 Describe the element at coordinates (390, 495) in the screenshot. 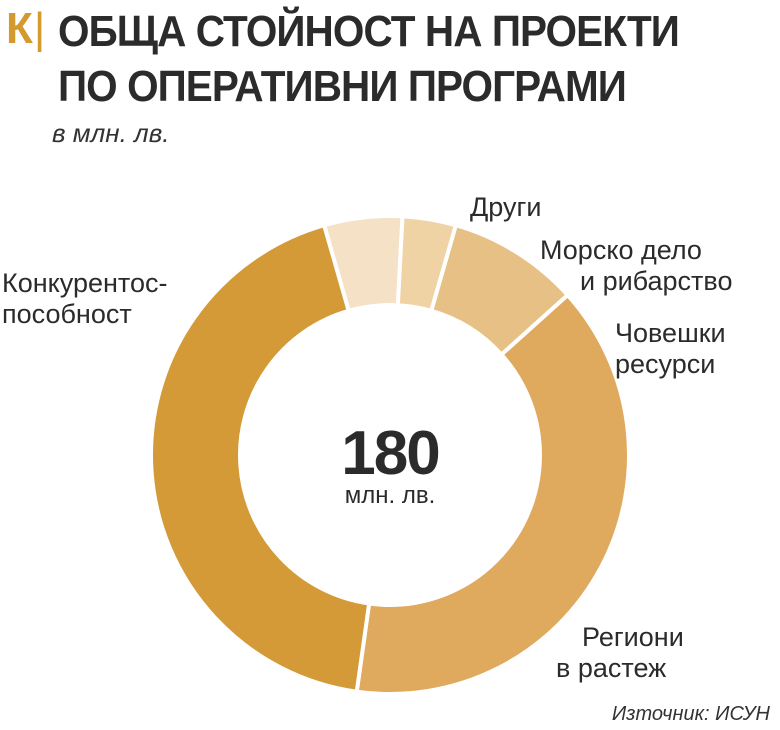

I see `center-unit: млн. лв.` at that location.